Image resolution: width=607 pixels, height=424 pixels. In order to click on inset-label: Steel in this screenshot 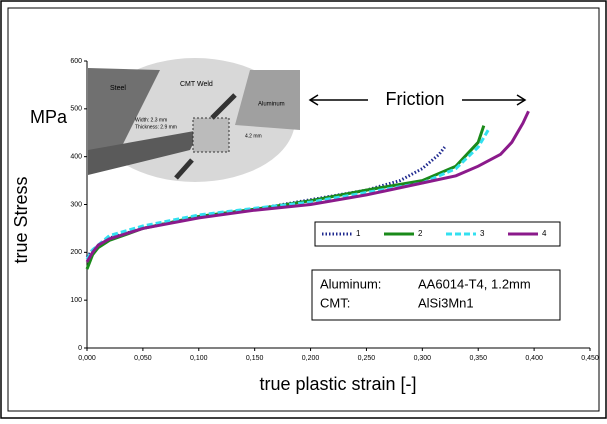, I will do `click(118, 88)`.